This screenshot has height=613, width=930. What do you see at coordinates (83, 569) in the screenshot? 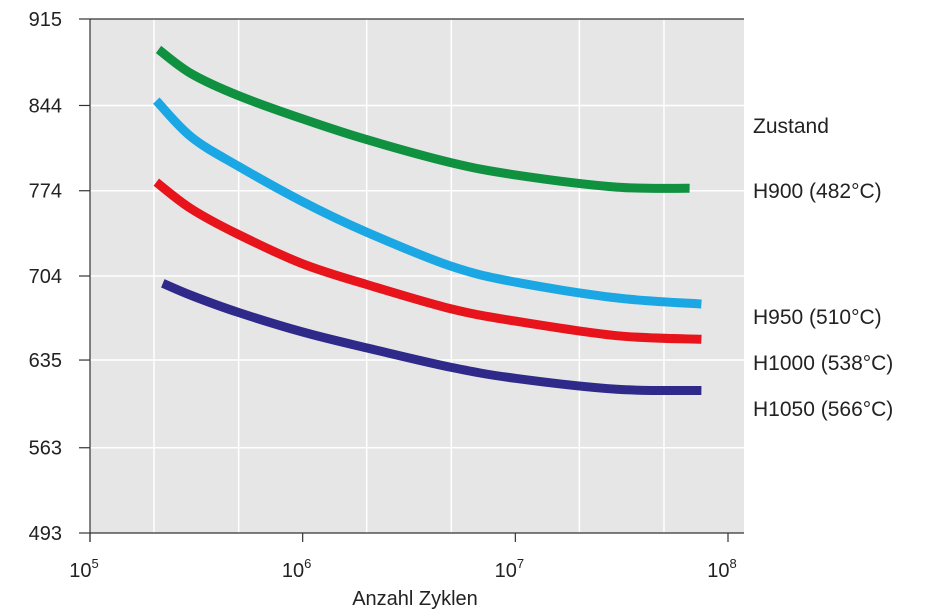
I see `x-tick-label: 10⁵` at bounding box center [83, 569].